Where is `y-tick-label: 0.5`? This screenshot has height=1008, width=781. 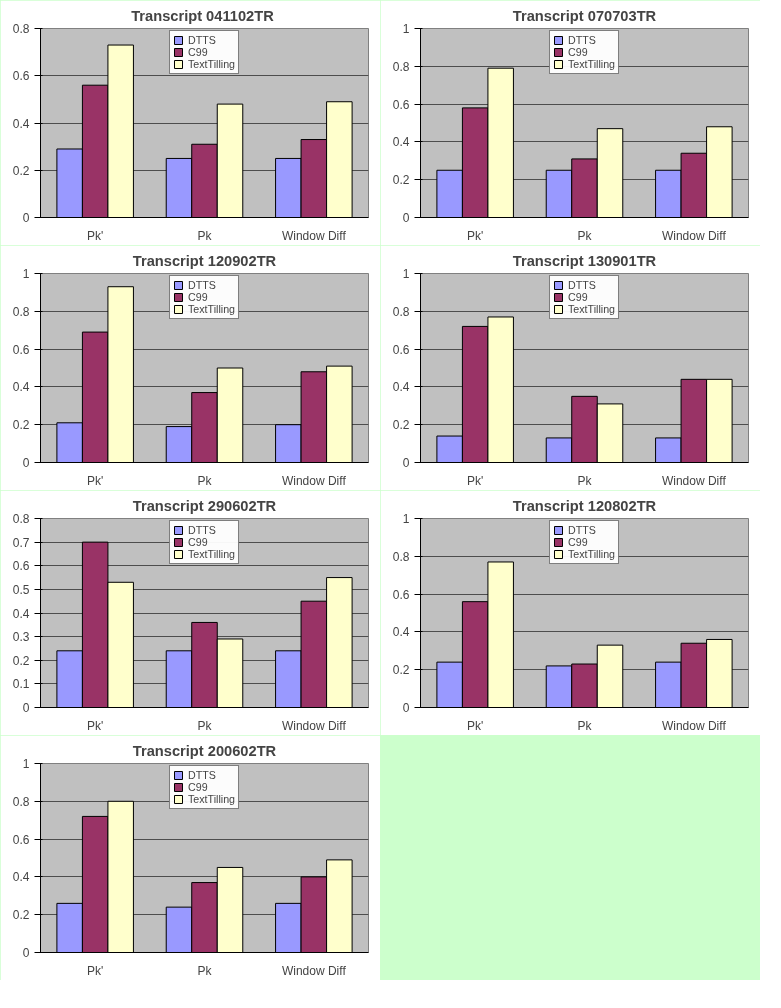 y-tick-label: 0.5 is located at coordinates (21, 589).